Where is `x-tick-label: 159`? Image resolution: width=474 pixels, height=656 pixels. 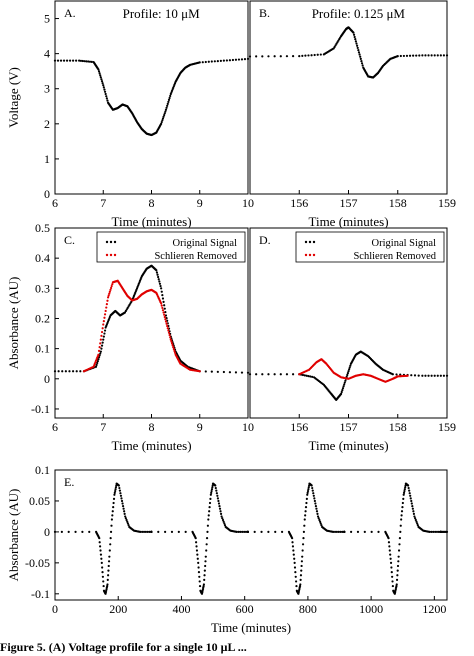 x-tick-label: 159 is located at coordinates (447, 427).